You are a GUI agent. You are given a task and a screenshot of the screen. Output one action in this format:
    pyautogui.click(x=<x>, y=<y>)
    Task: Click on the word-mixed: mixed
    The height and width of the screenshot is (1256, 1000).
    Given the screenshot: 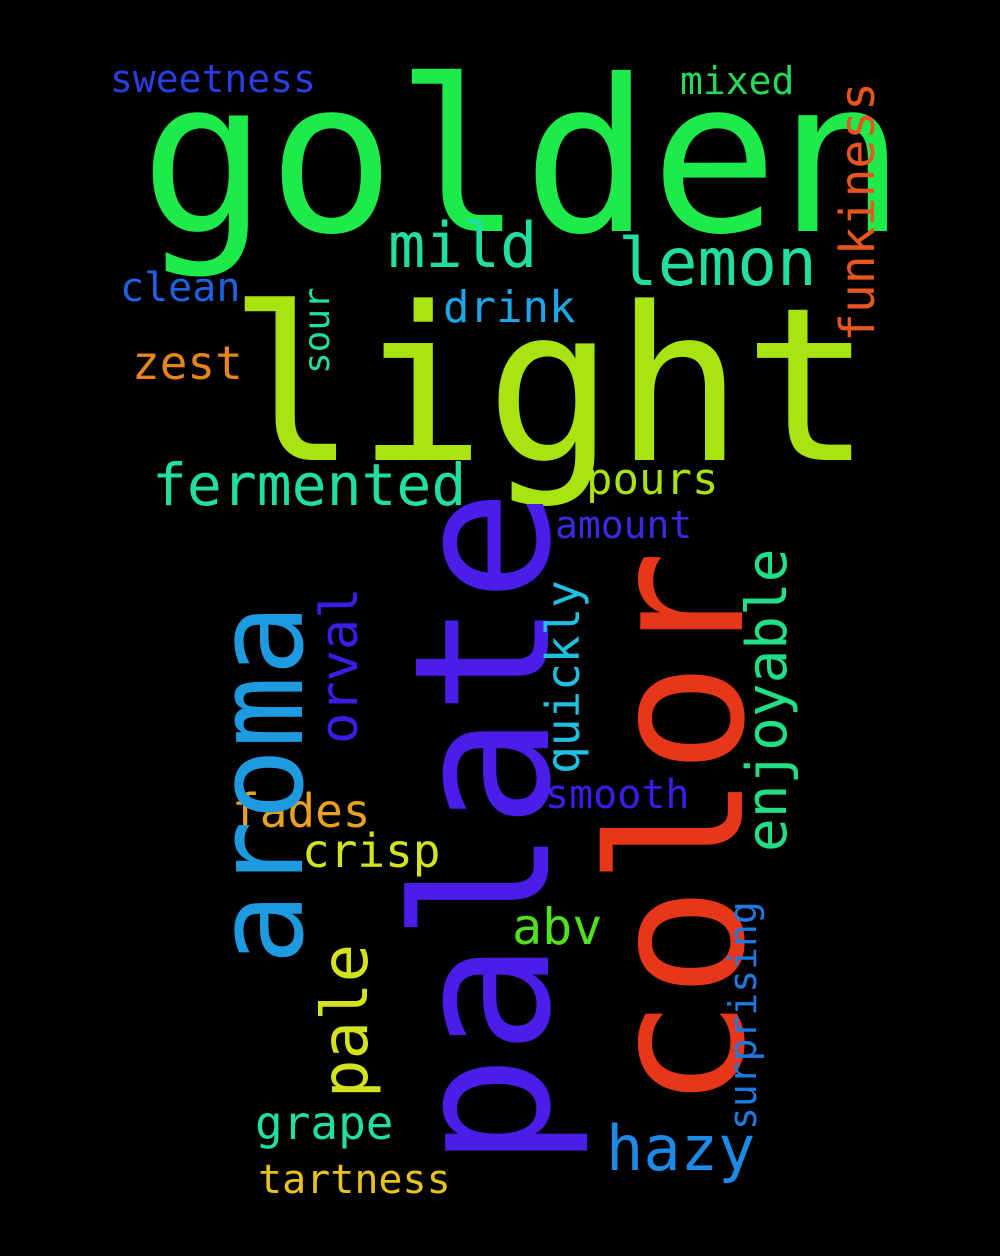 What is the action you would take?
    pyautogui.click(x=737, y=81)
    